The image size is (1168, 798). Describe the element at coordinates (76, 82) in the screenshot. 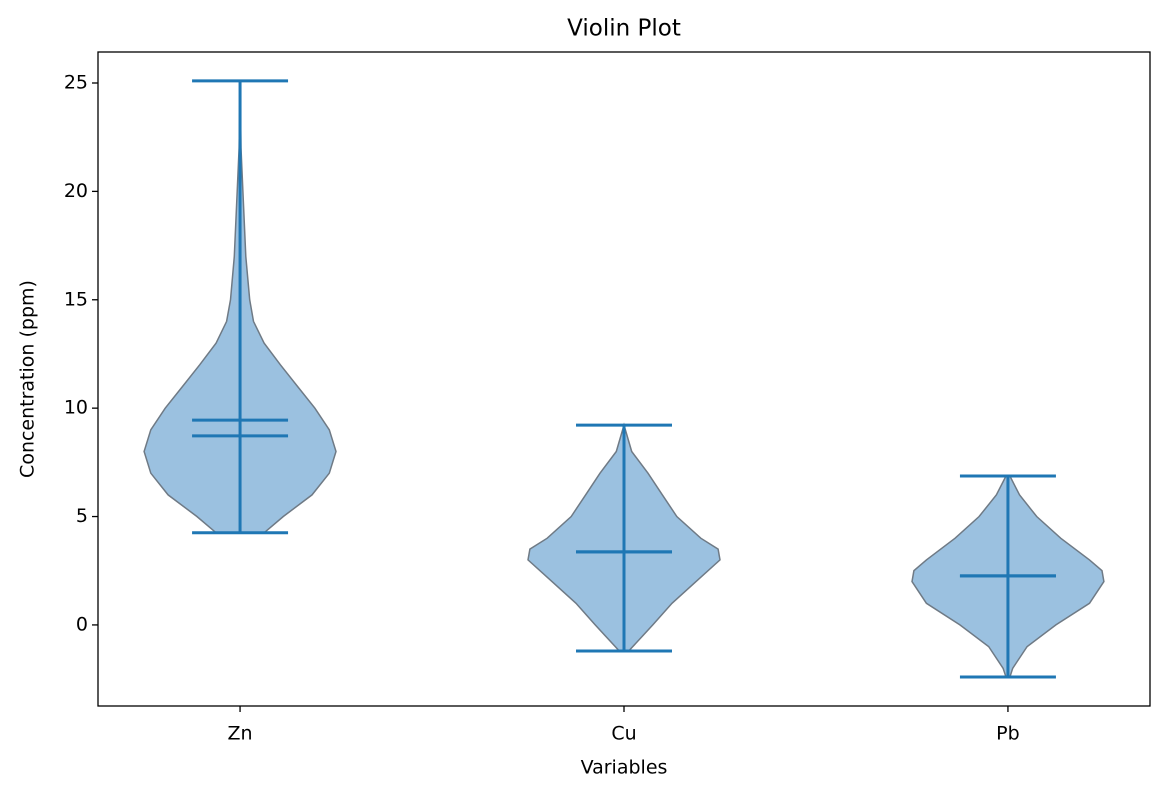

I see `y-tick-label: 25` at that location.